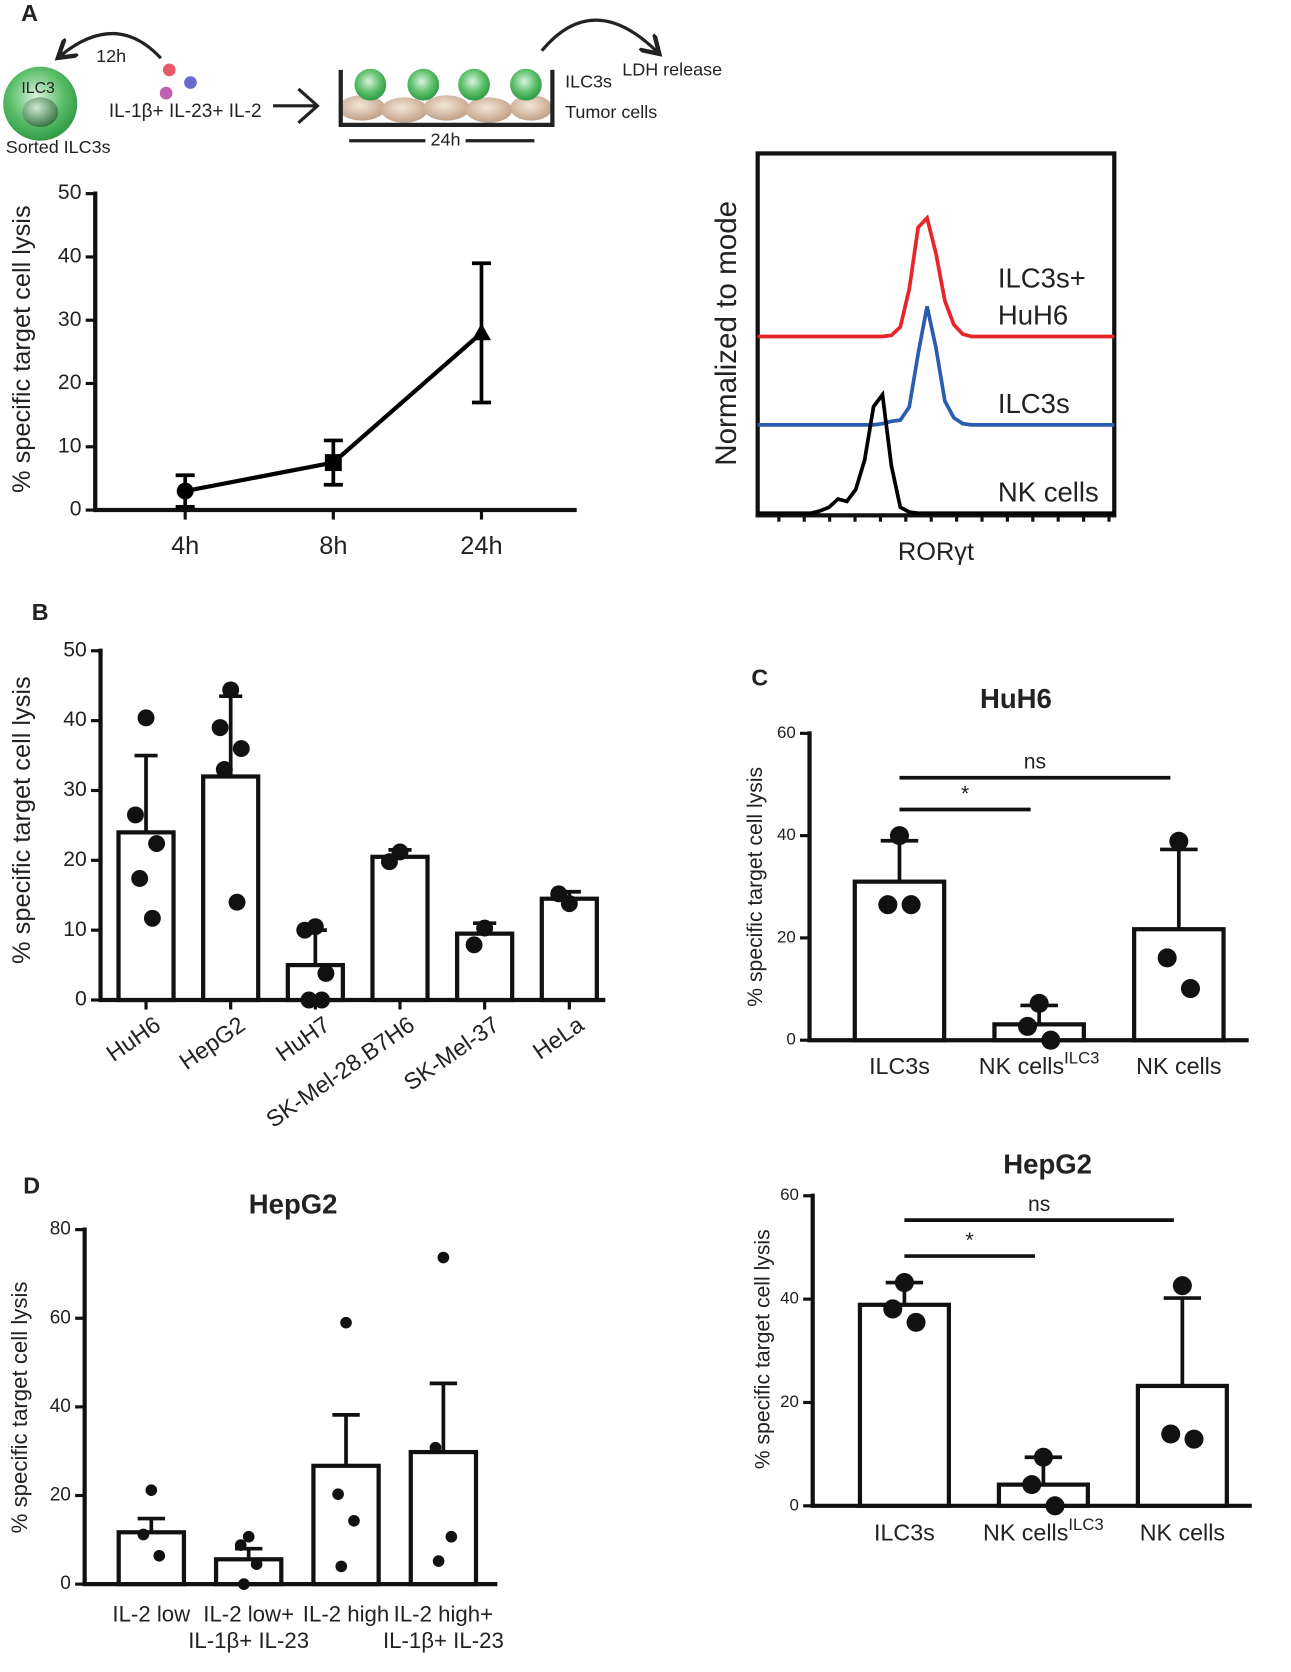 The image size is (1291, 1672). I want to click on x-tick-label: IL-2 high, so click(346, 1614).